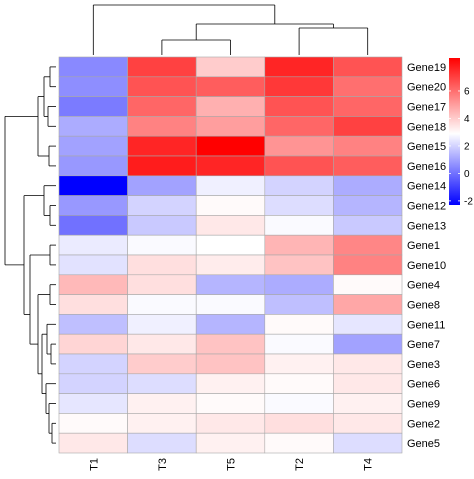 The image size is (474, 479). I want to click on row-label-gene4: Gene4, so click(423, 286).